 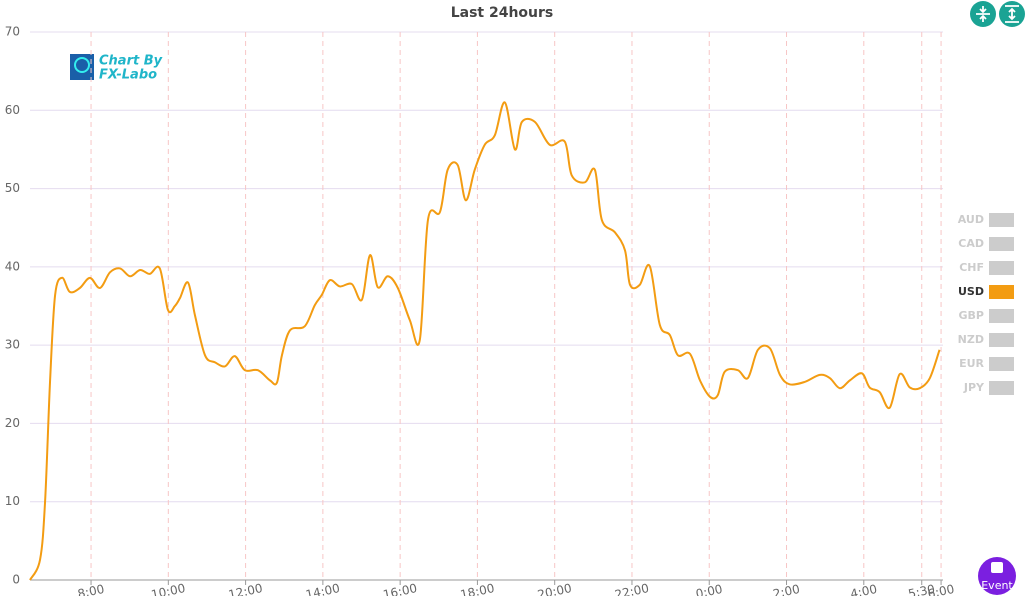 What do you see at coordinates (709, 589) in the screenshot?
I see `x-tick-label: 0:00` at bounding box center [709, 589].